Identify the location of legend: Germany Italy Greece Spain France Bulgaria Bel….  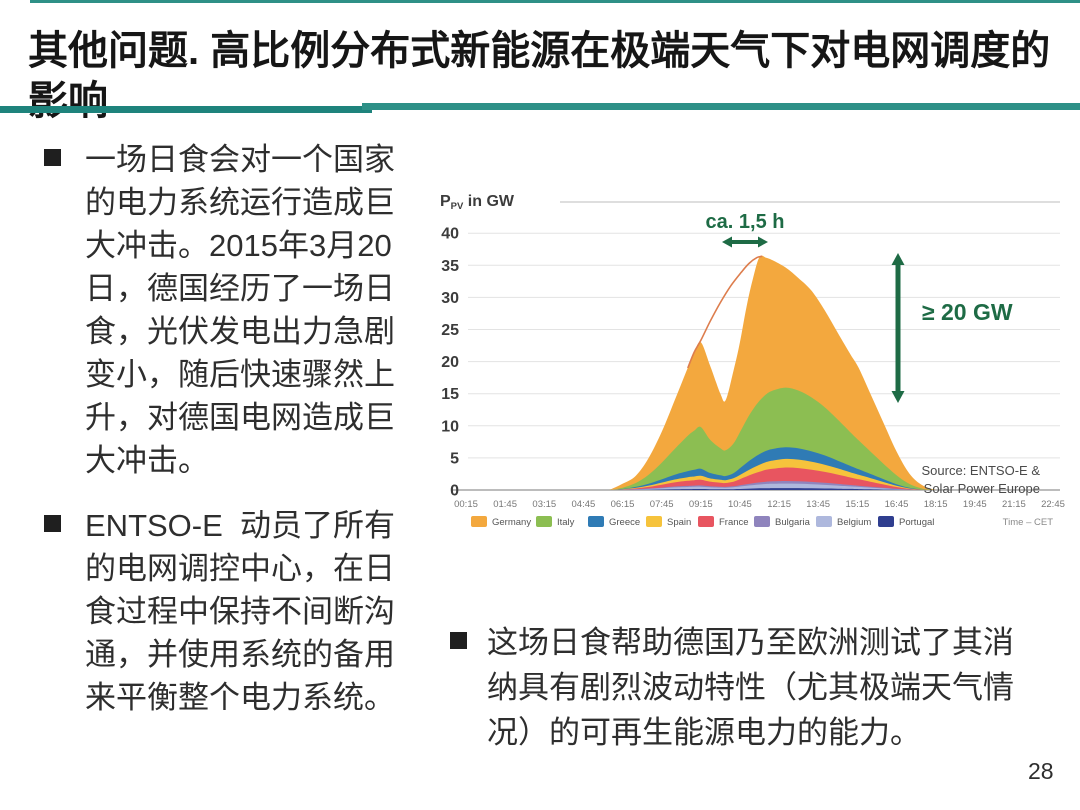
(762, 522).